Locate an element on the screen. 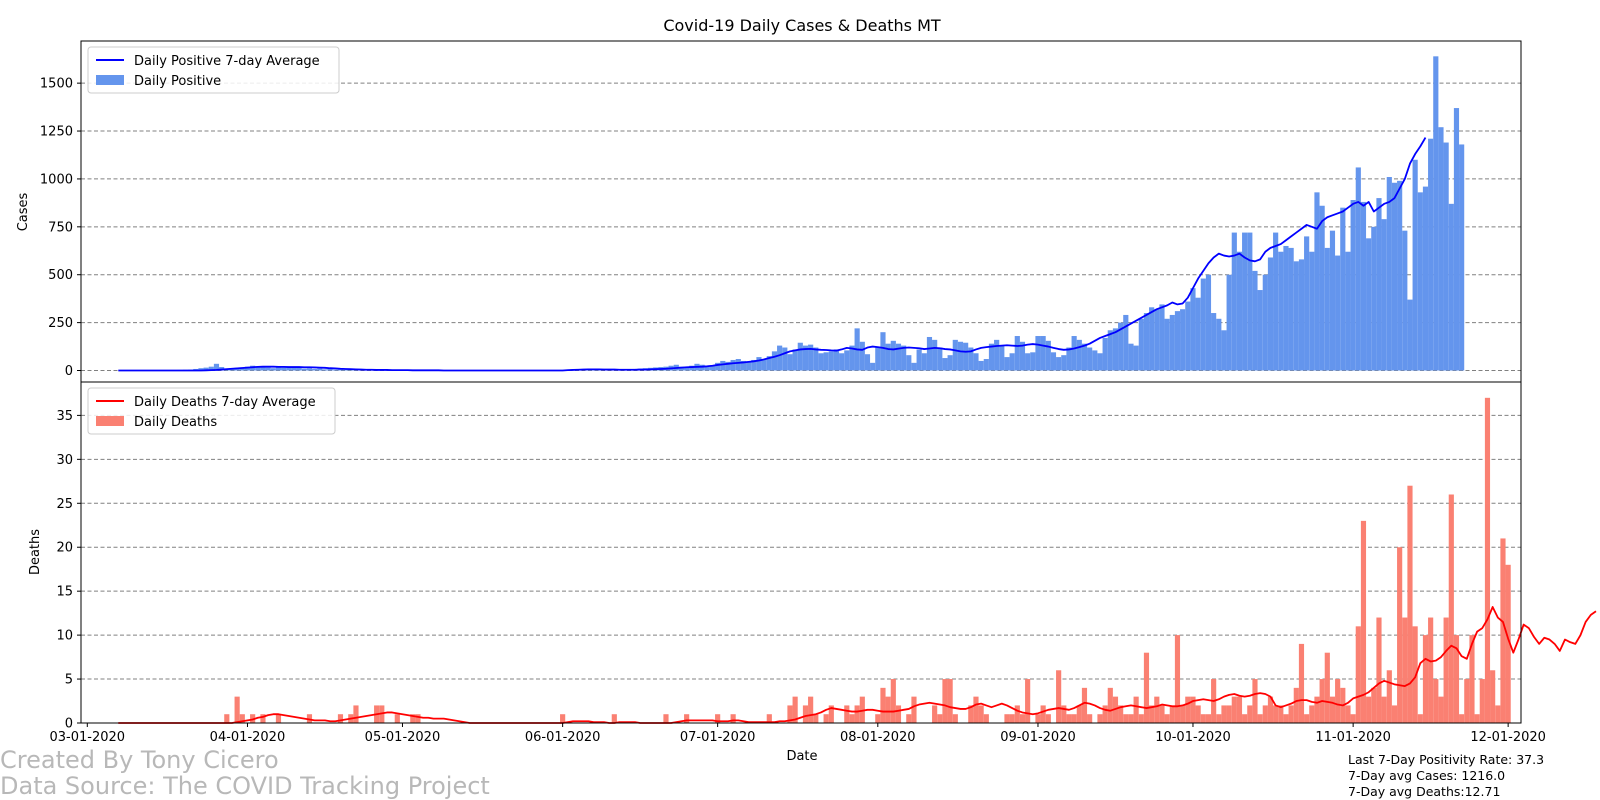 The image size is (1600, 800). cases-legend-bar-swatch is located at coordinates (110, 80).